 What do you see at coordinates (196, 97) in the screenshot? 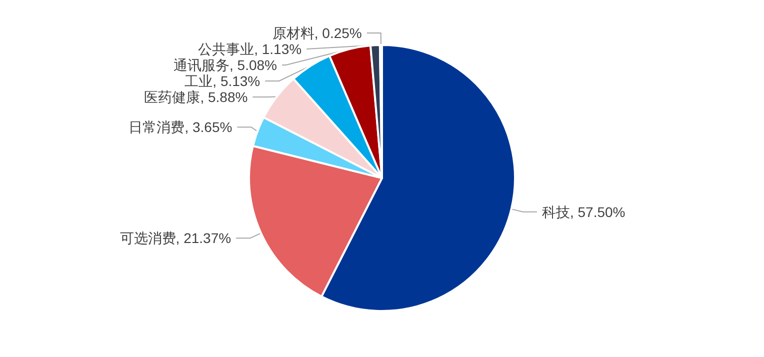
I see `slice-label: 医药健康, 5.88%` at bounding box center [196, 97].